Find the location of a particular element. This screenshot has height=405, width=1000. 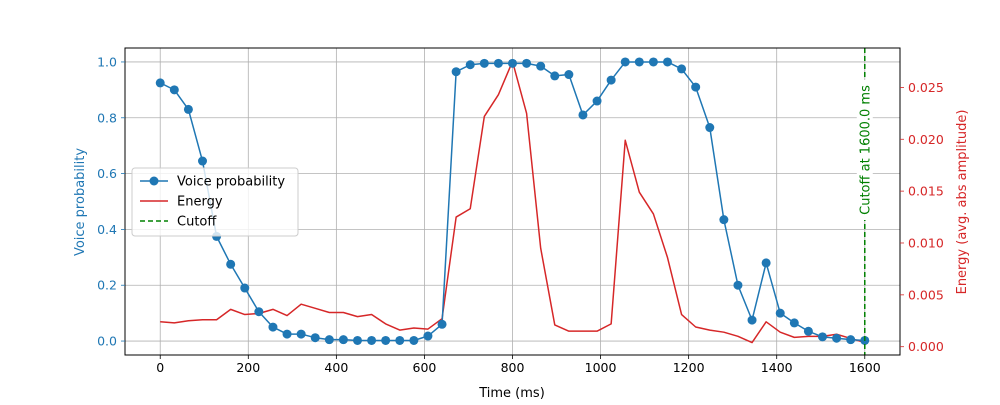

right-axis: 0.000 0.005 0.010 0.015 0.020 0.025 is located at coordinates (922, 217).